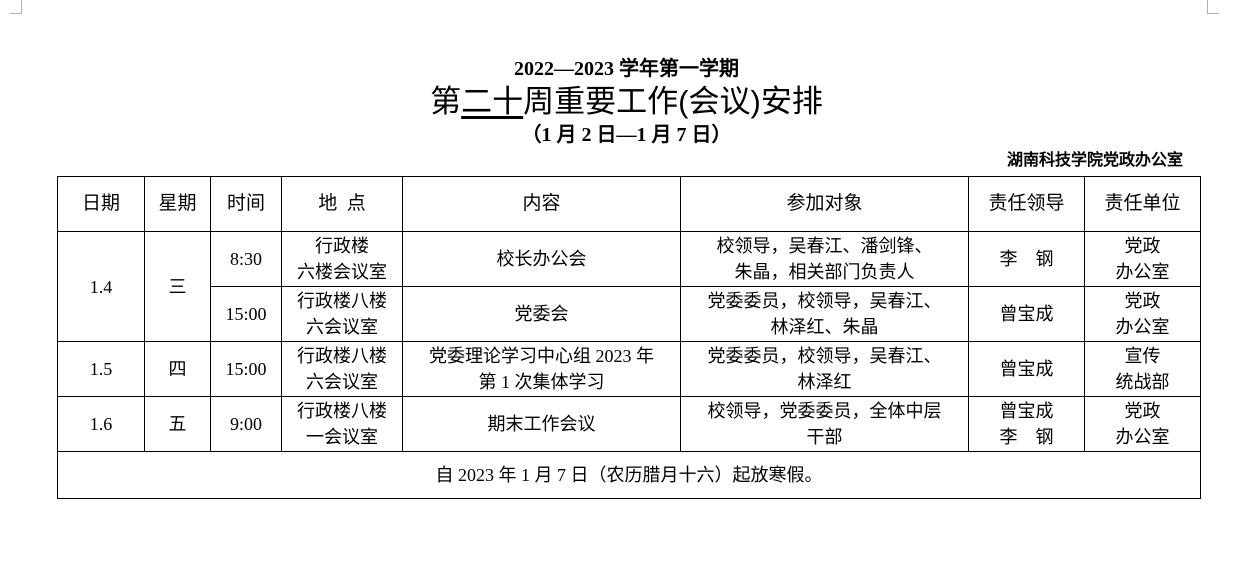 This screenshot has width=1253, height=561. Describe the element at coordinates (1094, 160) in the screenshot. I see `office-name: 湖南科技学院党政办公室` at that location.